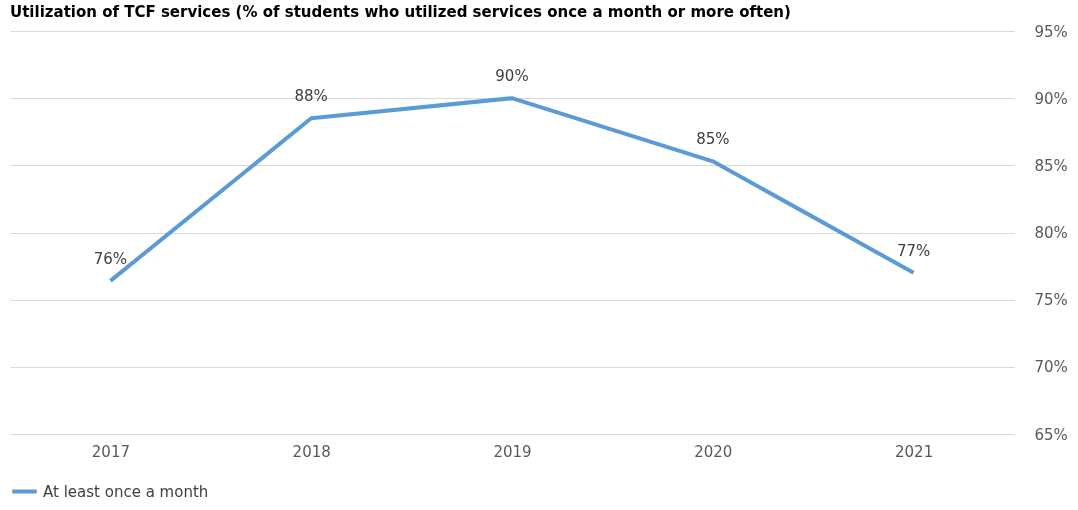 This screenshot has width=1078, height=510. I want to click on x-tick-label: 2020, so click(713, 451).